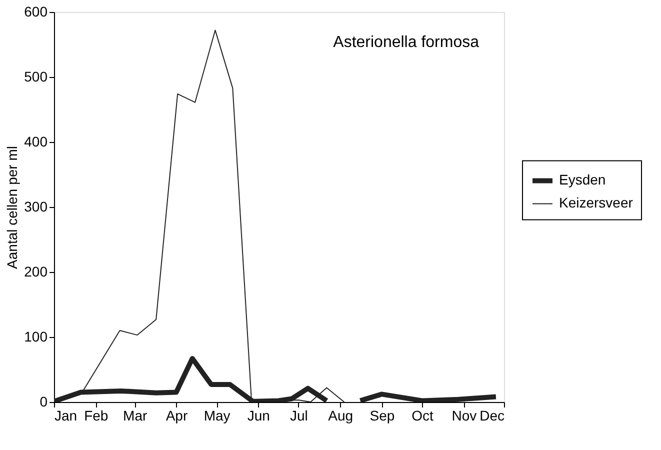 The width and height of the screenshot is (661, 450). Describe the element at coordinates (12, 207) in the screenshot. I see `y-axis-title: Aantal cellen per ml` at that location.